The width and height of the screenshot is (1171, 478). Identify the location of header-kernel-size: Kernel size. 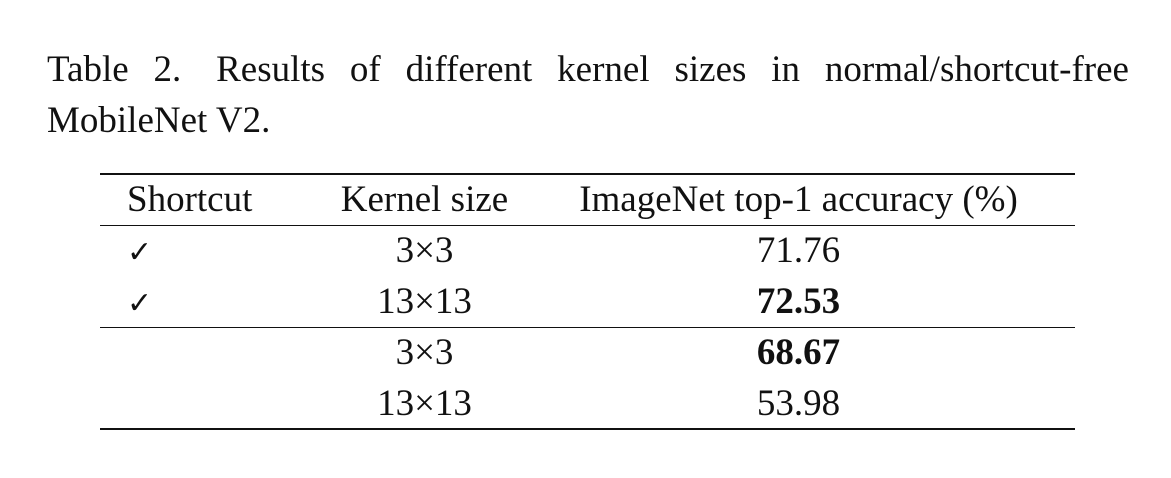
(424, 199).